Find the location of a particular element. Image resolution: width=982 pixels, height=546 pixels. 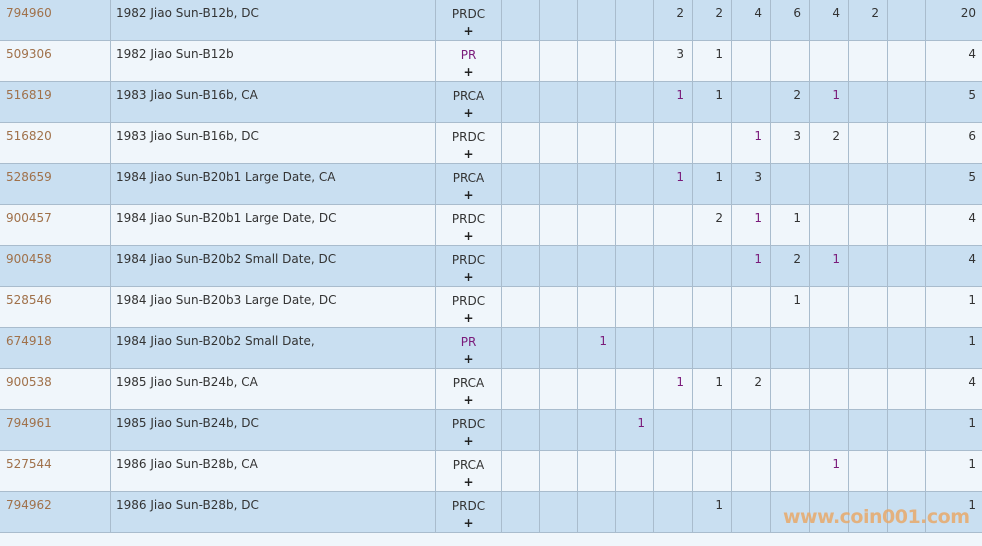

coin-id-link: 528546 is located at coordinates (55, 307).